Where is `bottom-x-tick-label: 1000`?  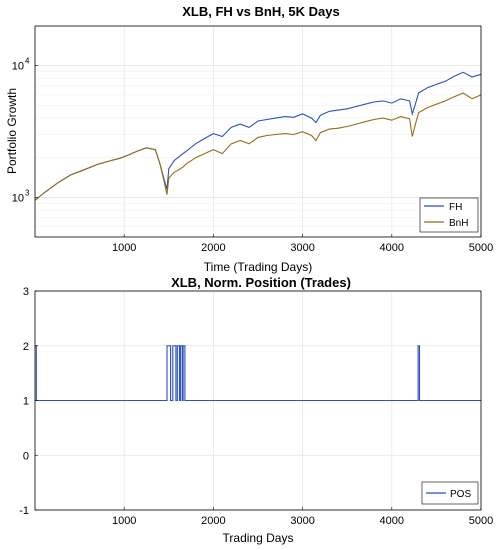 bottom-x-tick-label: 1000 is located at coordinates (124, 521).